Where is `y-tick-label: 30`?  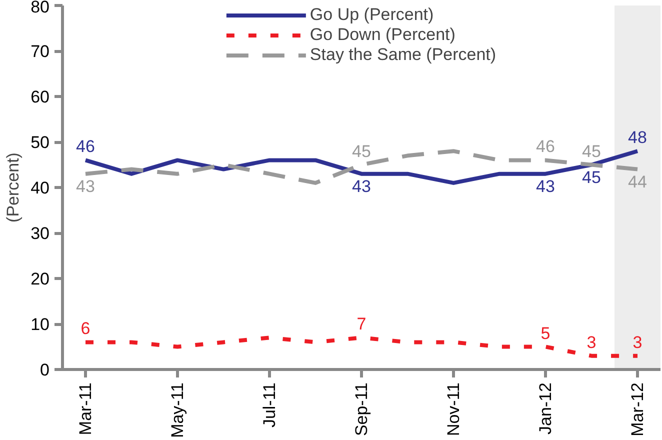
y-tick-label: 30 is located at coordinates (40, 233).